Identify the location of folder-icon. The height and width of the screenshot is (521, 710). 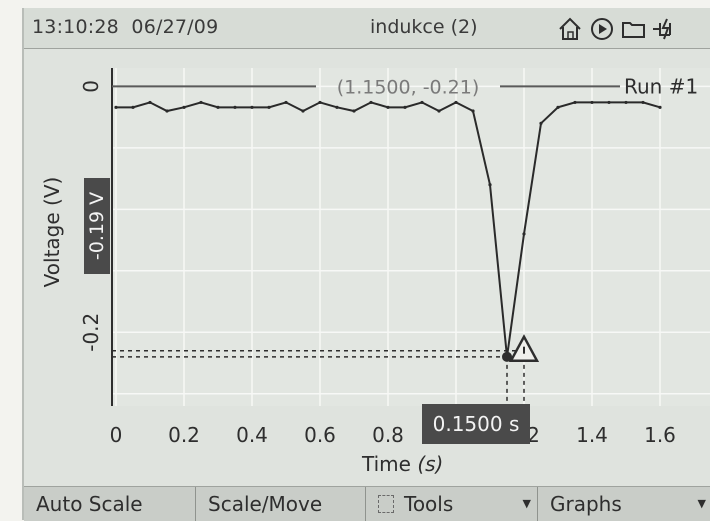
(634, 29).